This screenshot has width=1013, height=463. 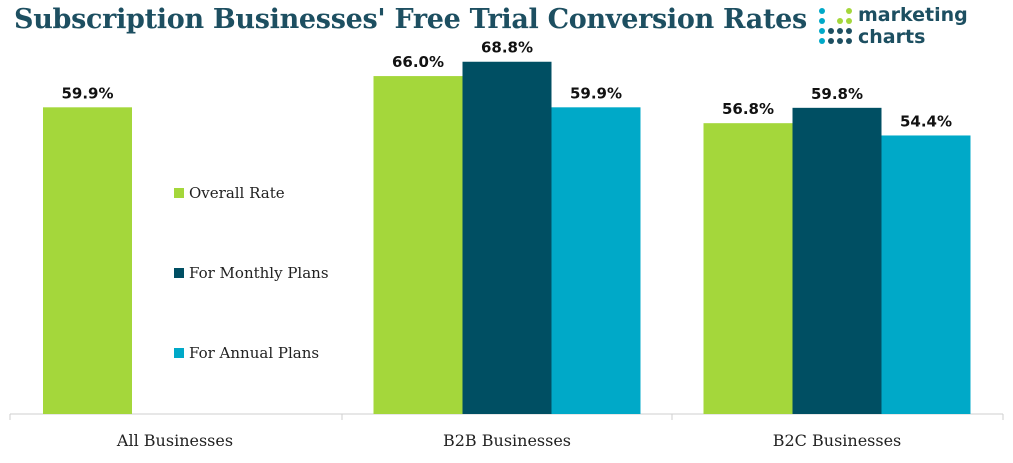 I want to click on logo-dots-icon, so click(x=835, y=26).